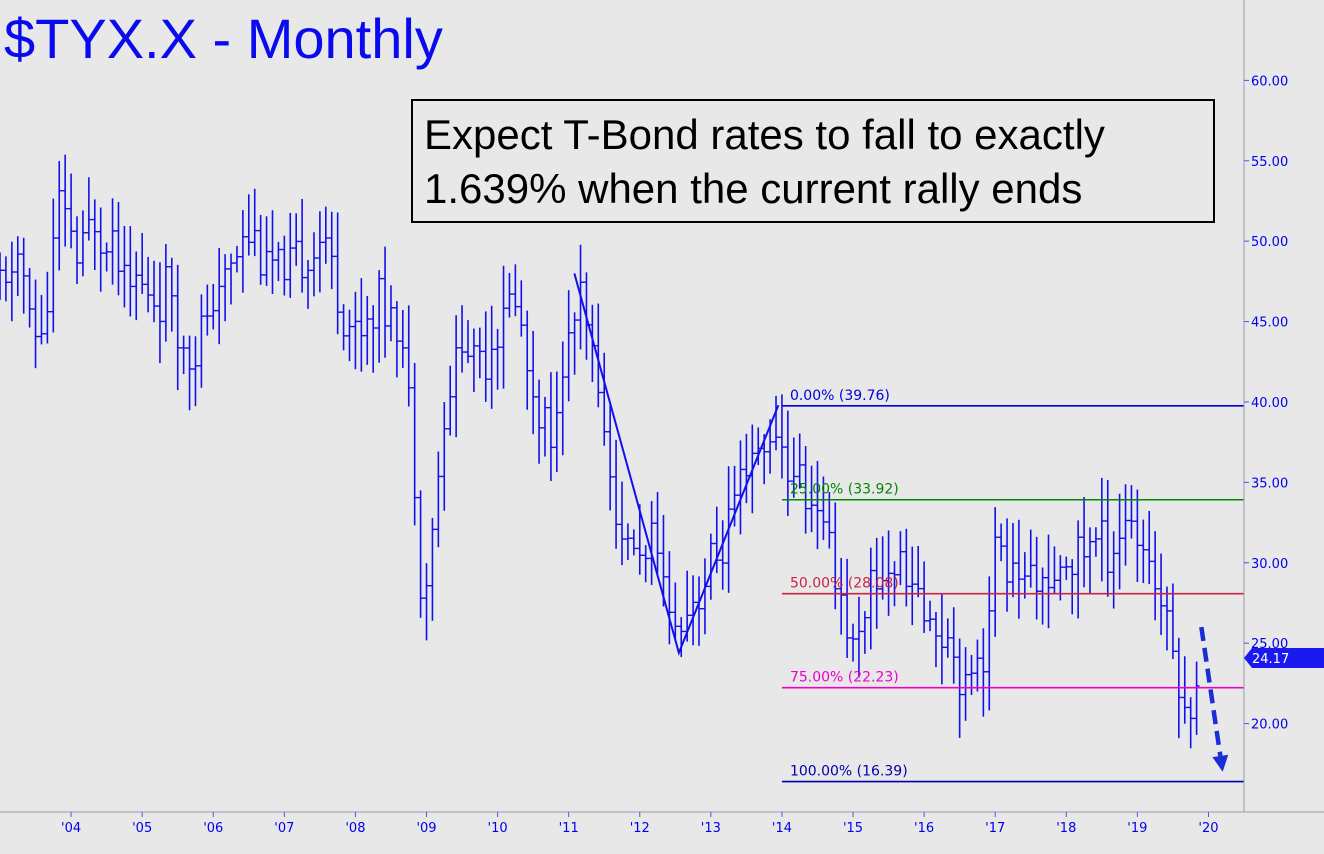  I want to click on last-price-label: 24.17, so click(1270, 659).